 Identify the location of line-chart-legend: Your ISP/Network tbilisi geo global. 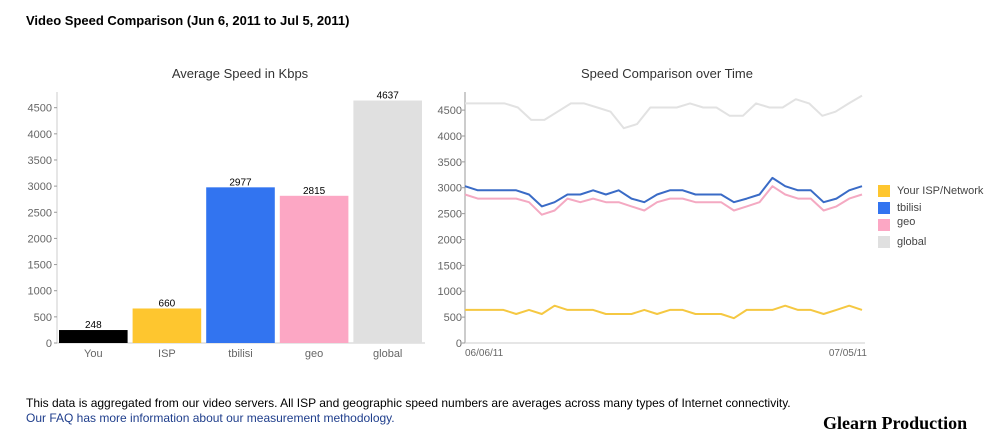
(930, 216).